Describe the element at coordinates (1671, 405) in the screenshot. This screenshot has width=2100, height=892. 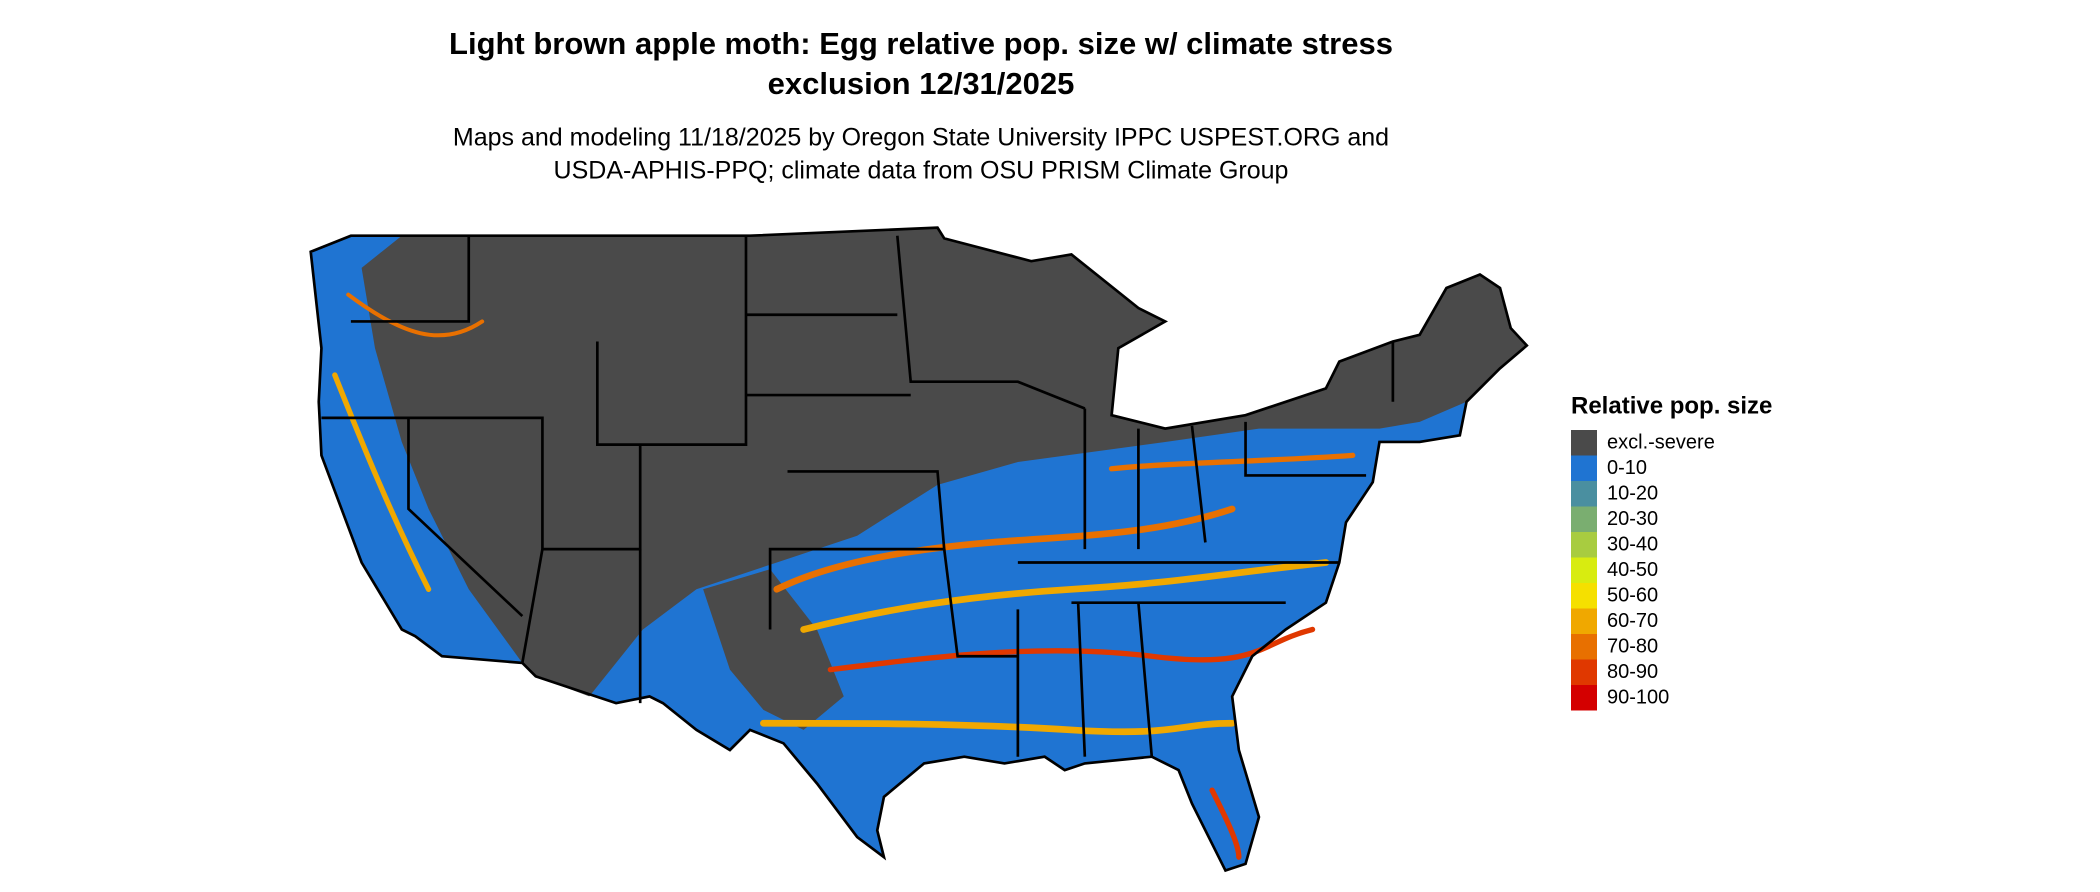
I see `legend-title: Relative pop. size` at that location.